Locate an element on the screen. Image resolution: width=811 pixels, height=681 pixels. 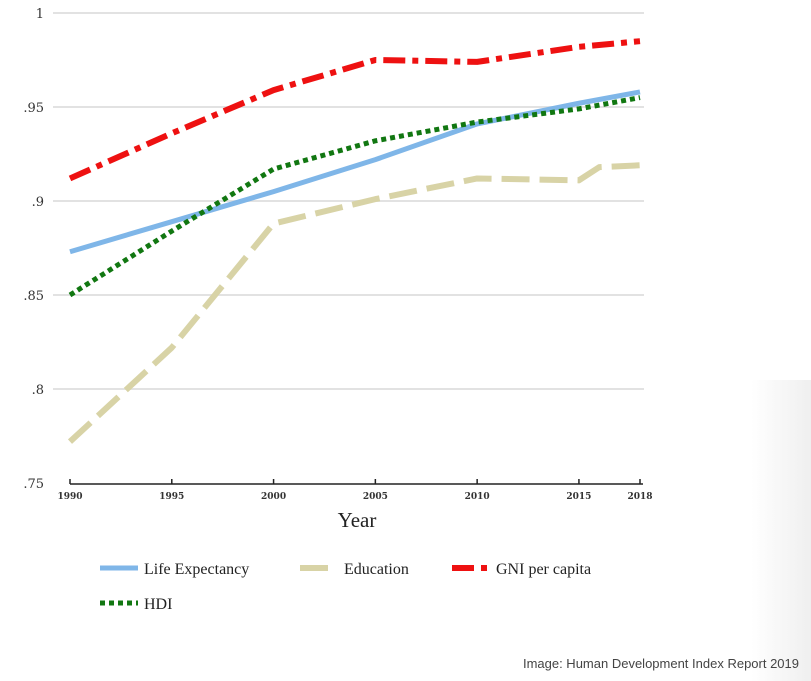
legend-label: Life Expectancy is located at coordinates (196, 569).